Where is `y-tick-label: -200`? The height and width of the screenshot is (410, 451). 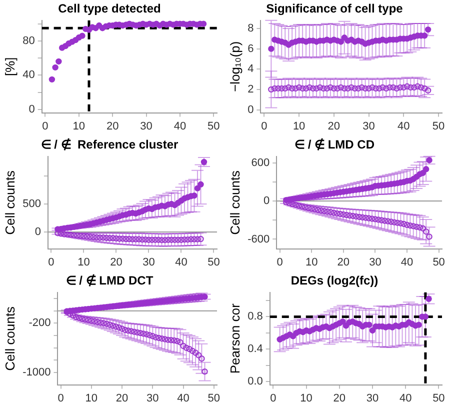
y-tick-label: -200 is located at coordinates (39, 323).